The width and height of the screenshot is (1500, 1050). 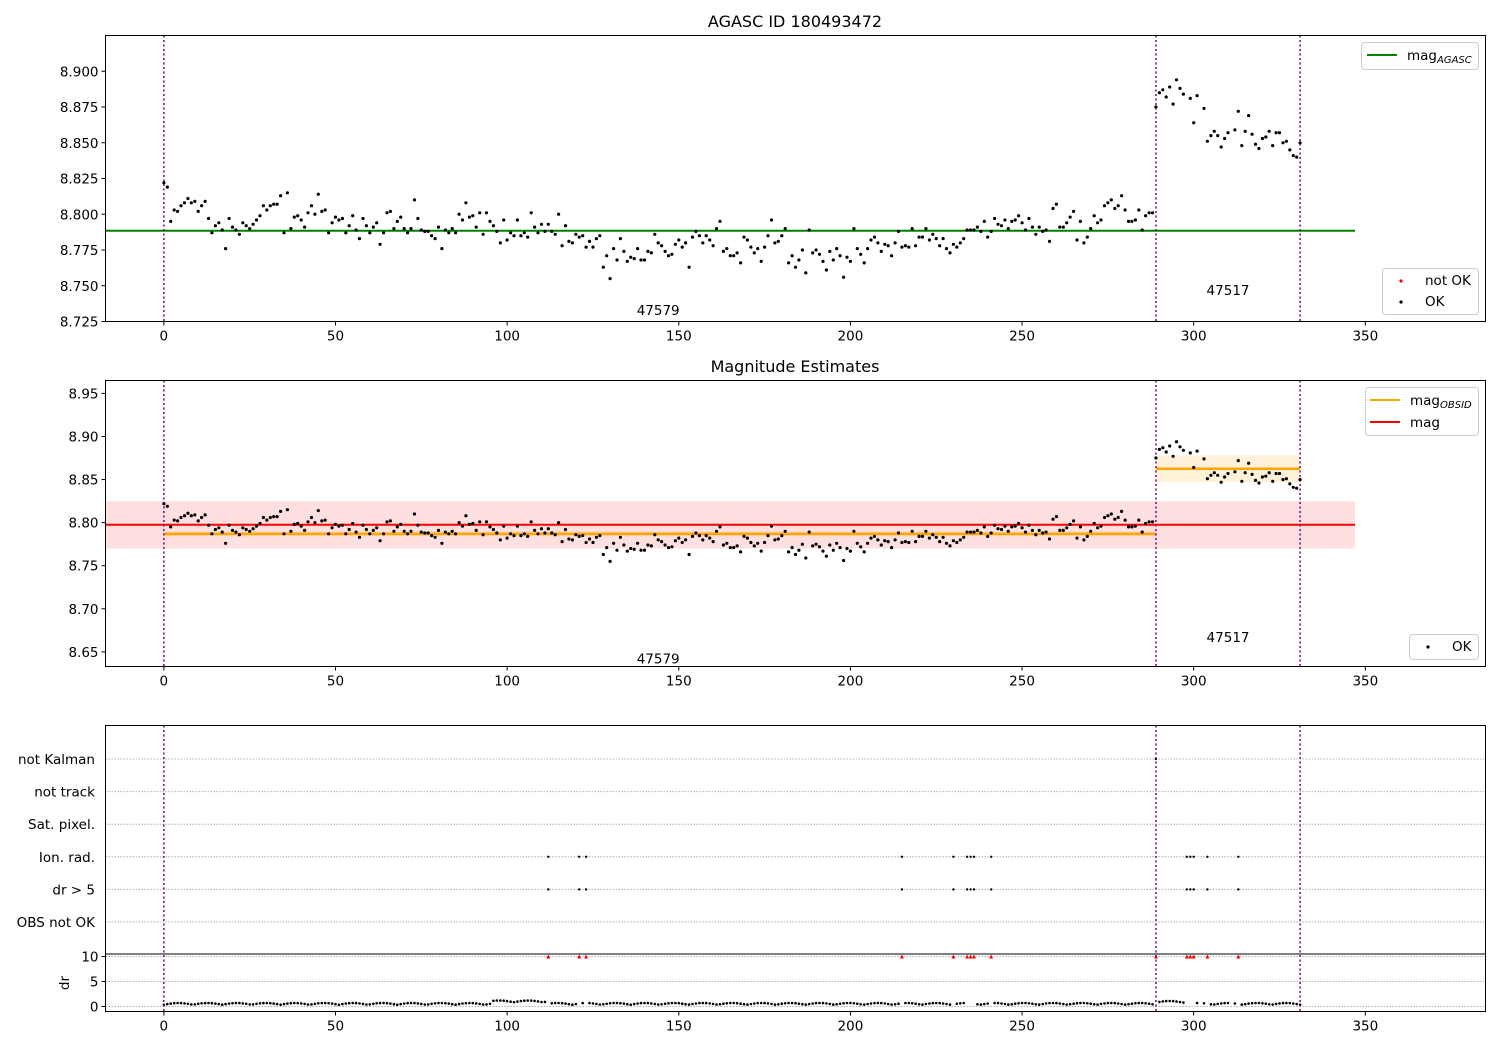 What do you see at coordinates (507, 1027) in the screenshot?
I see `x-tick-label: 100` at bounding box center [507, 1027].